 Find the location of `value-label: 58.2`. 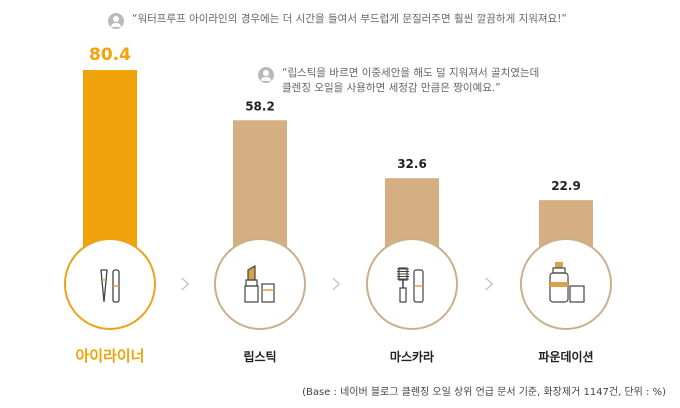

value-label: 58.2 is located at coordinates (260, 106).